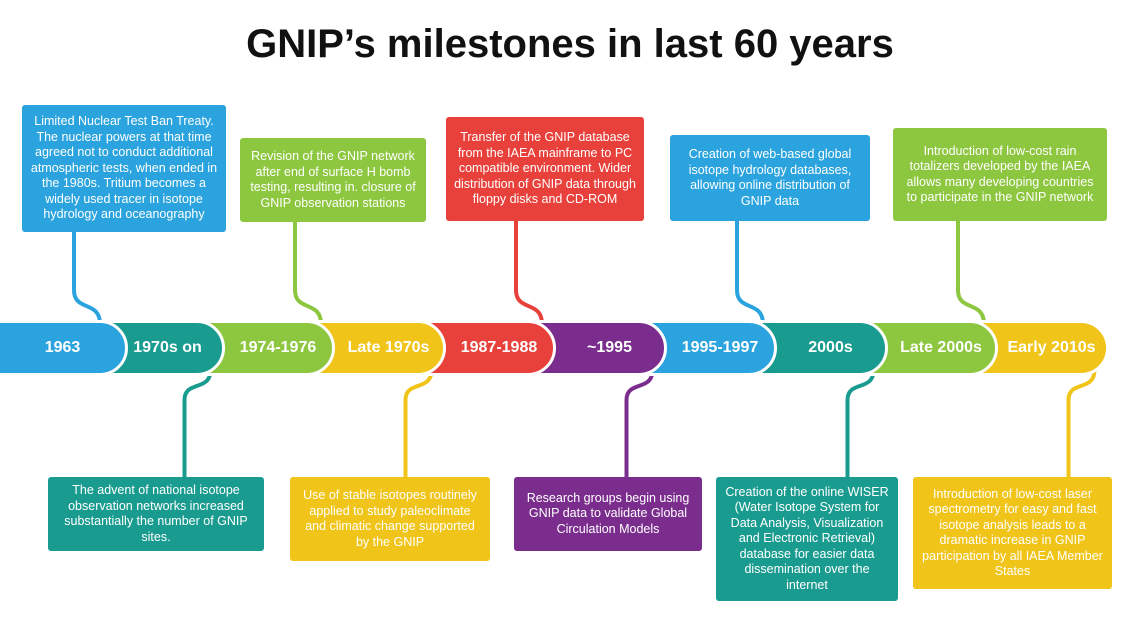 The image size is (1140, 640). What do you see at coordinates (570, 44) in the screenshot?
I see `title: GNIP’s milestones in last 60 years` at bounding box center [570, 44].